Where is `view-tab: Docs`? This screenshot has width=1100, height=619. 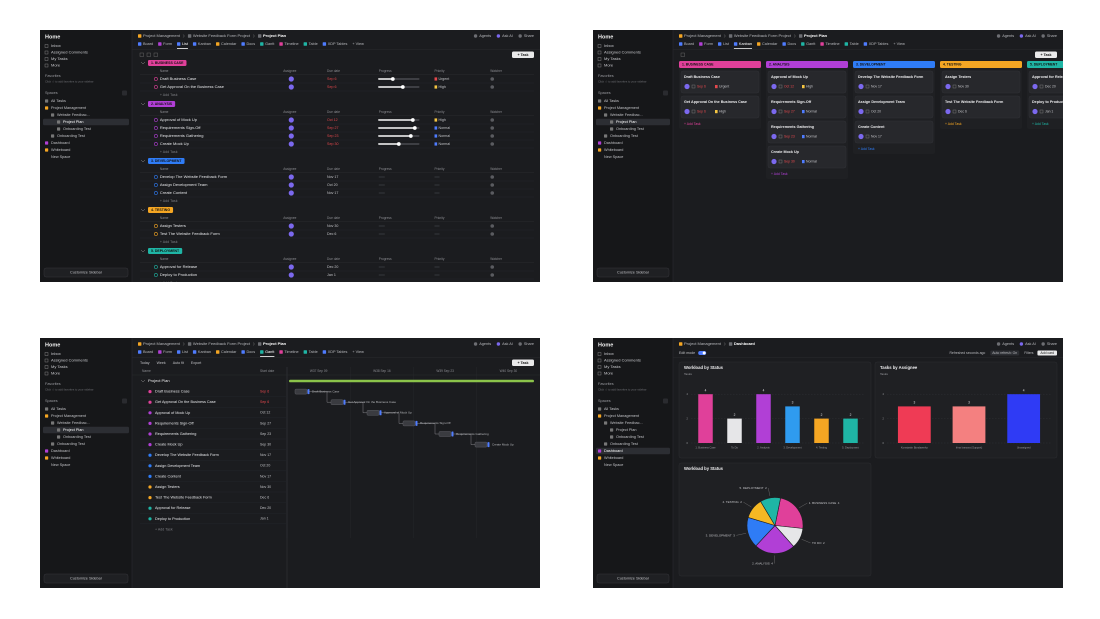
view-tab: Docs is located at coordinates (250, 352).